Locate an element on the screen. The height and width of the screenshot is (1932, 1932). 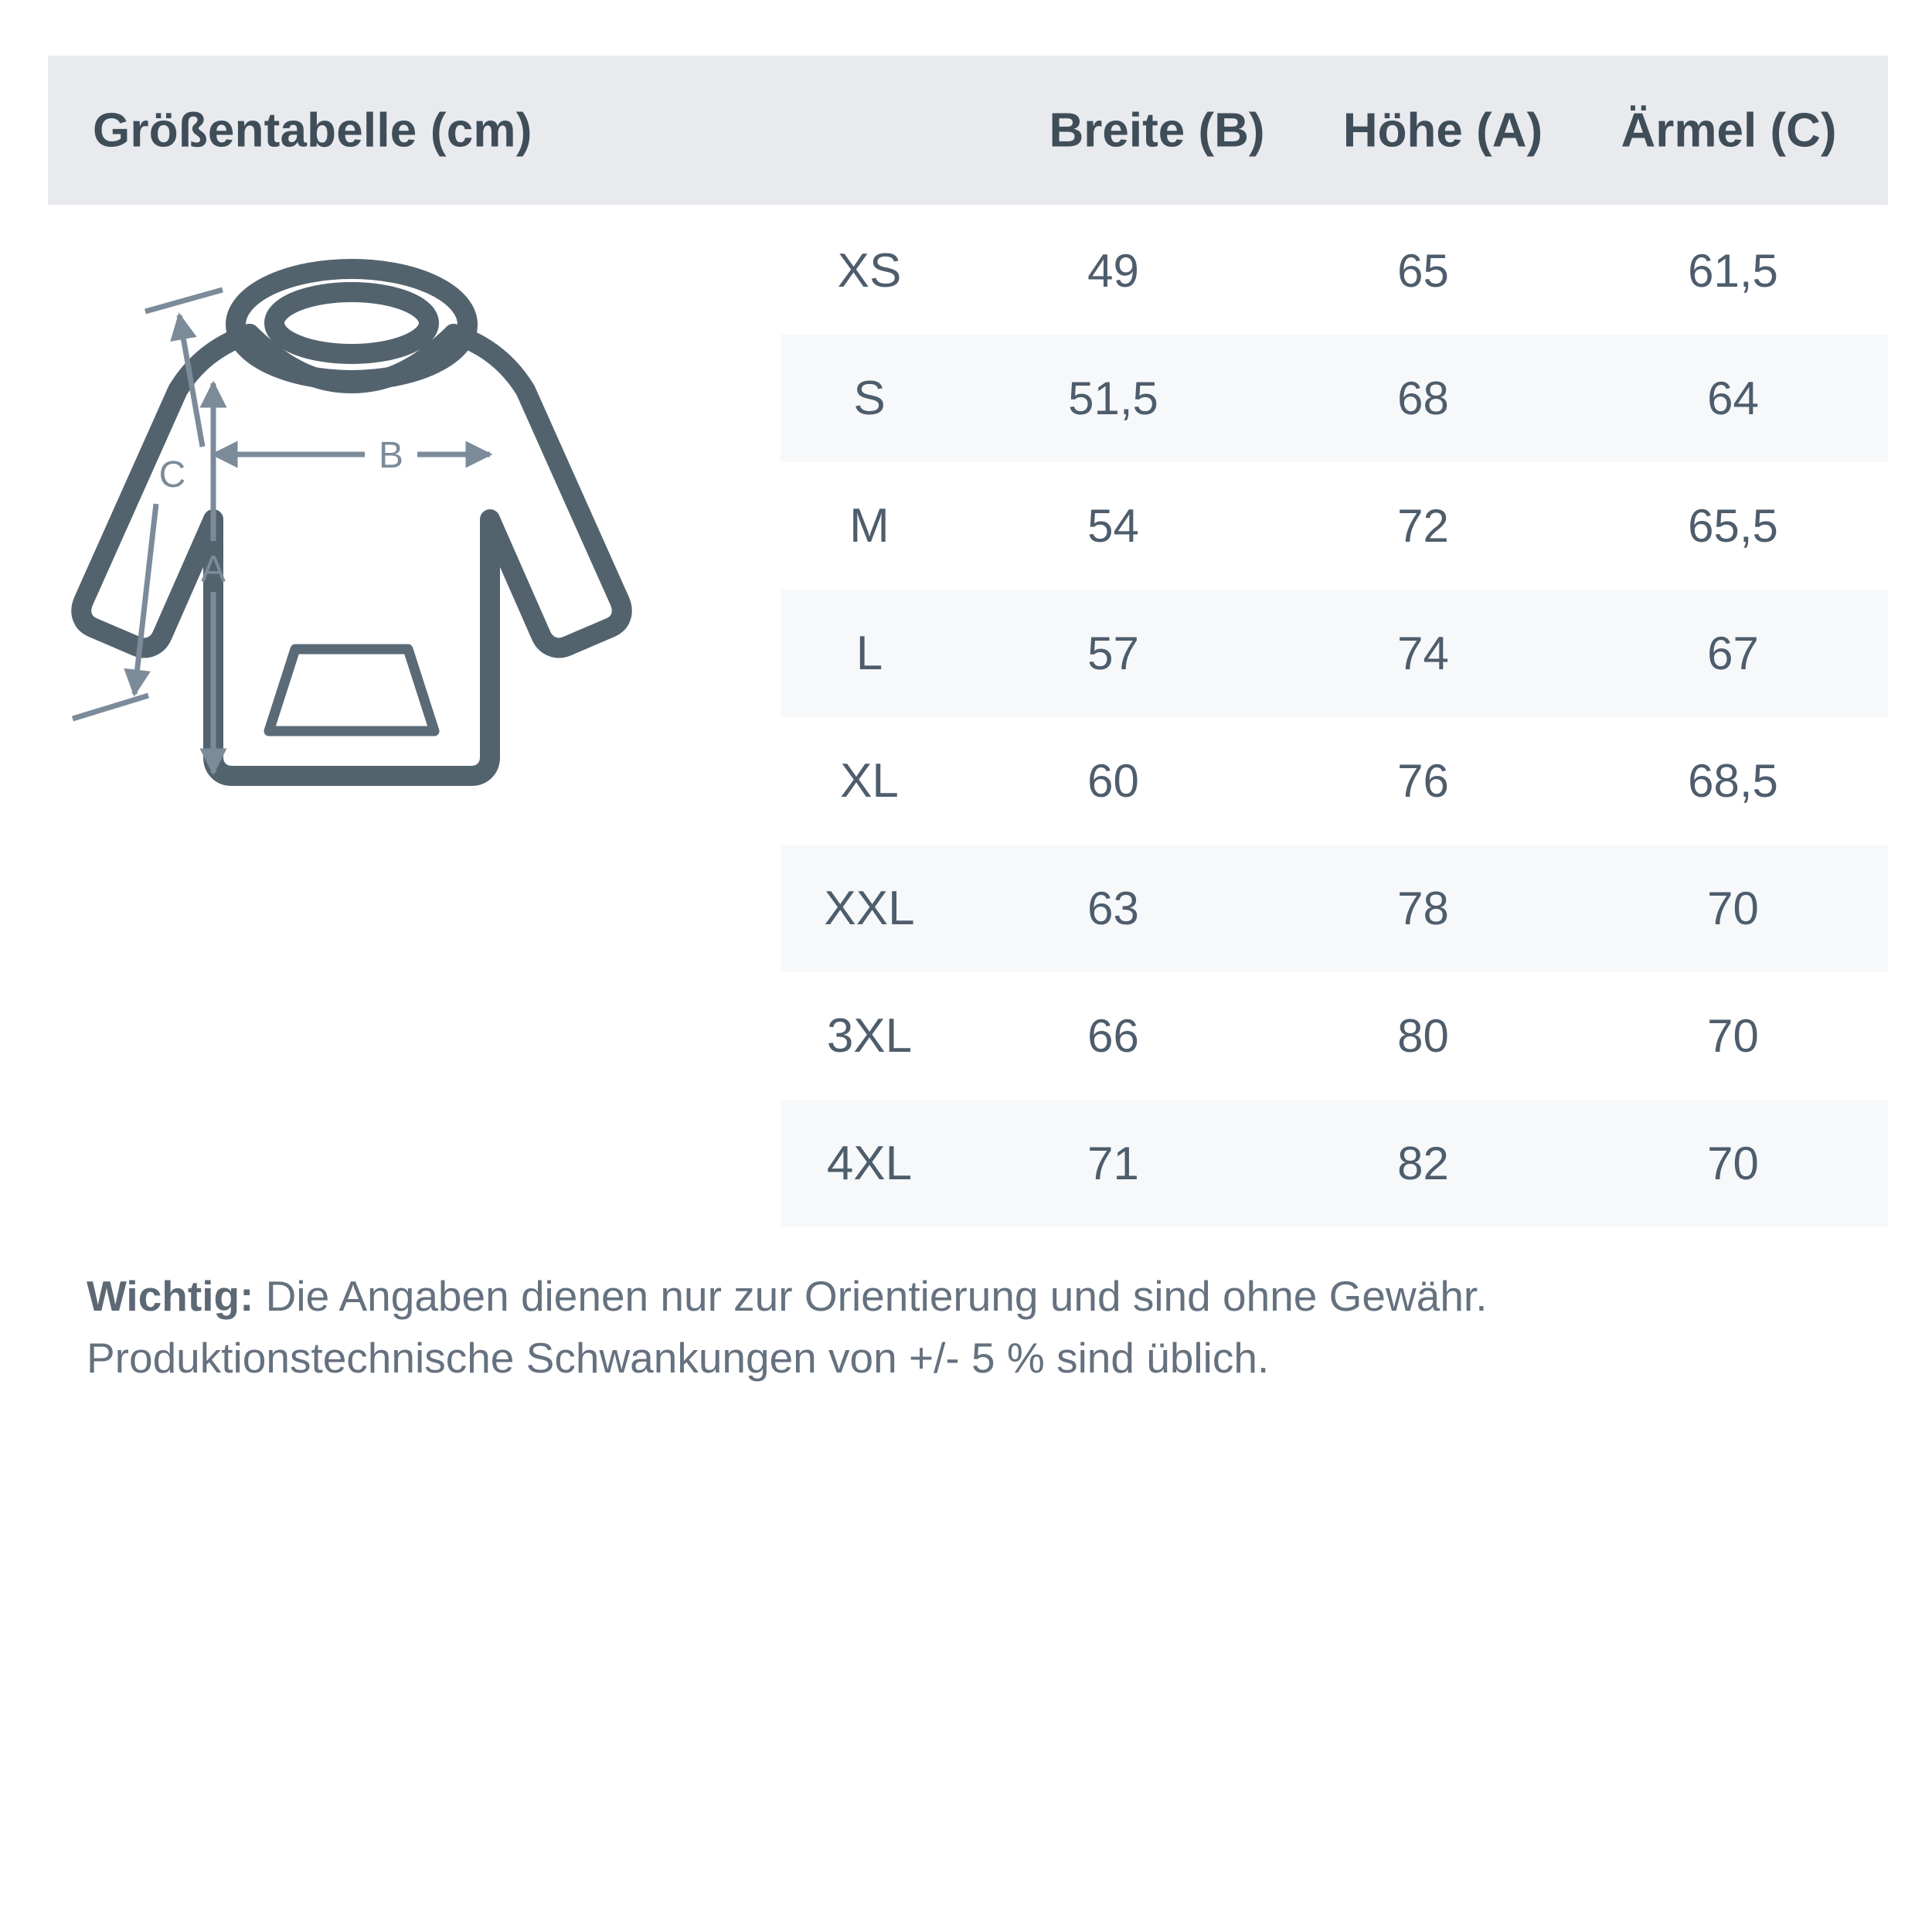
table-row: L 57 74 67 is located at coordinates (1334, 653).